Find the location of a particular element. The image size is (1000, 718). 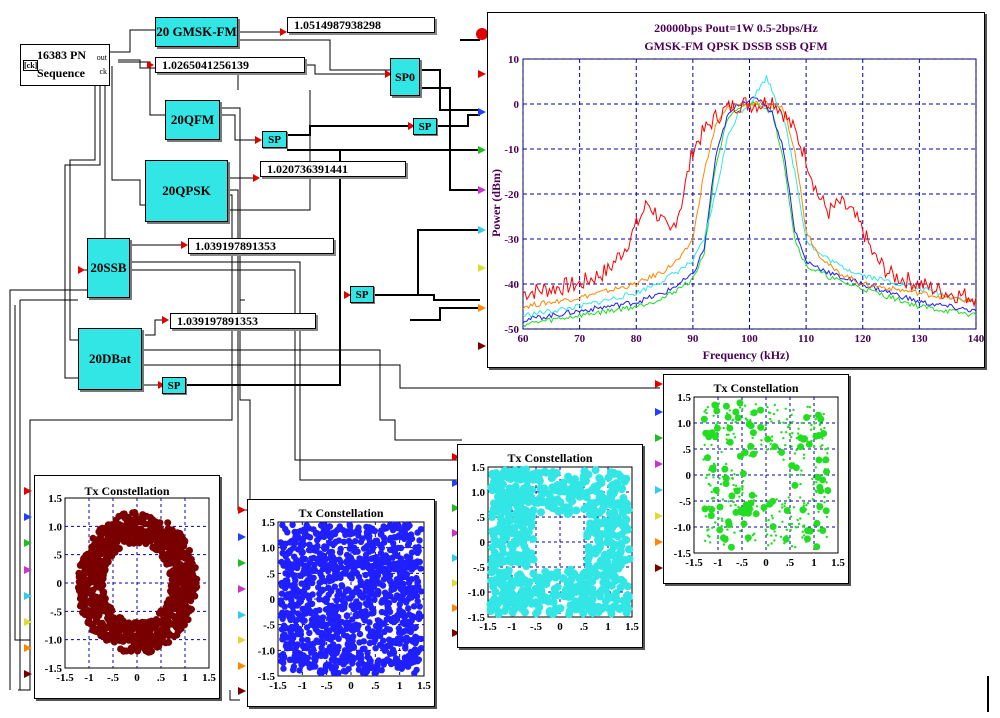

sp-block-qfm: SP is located at coordinates (274, 139).